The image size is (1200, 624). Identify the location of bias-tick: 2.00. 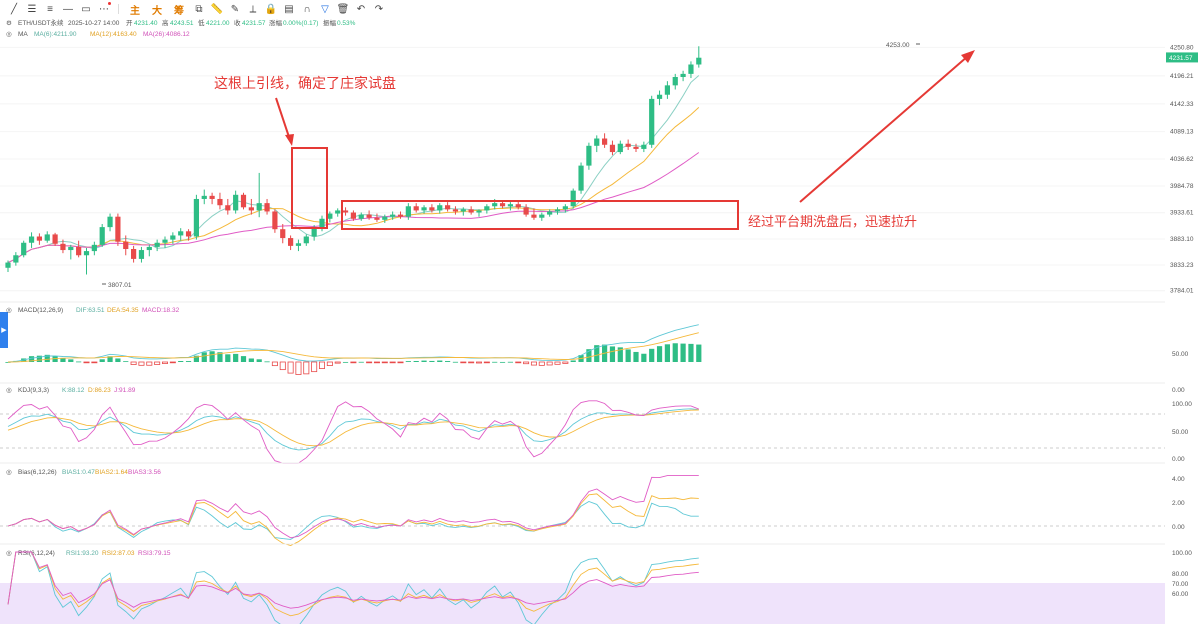
(1178, 503).